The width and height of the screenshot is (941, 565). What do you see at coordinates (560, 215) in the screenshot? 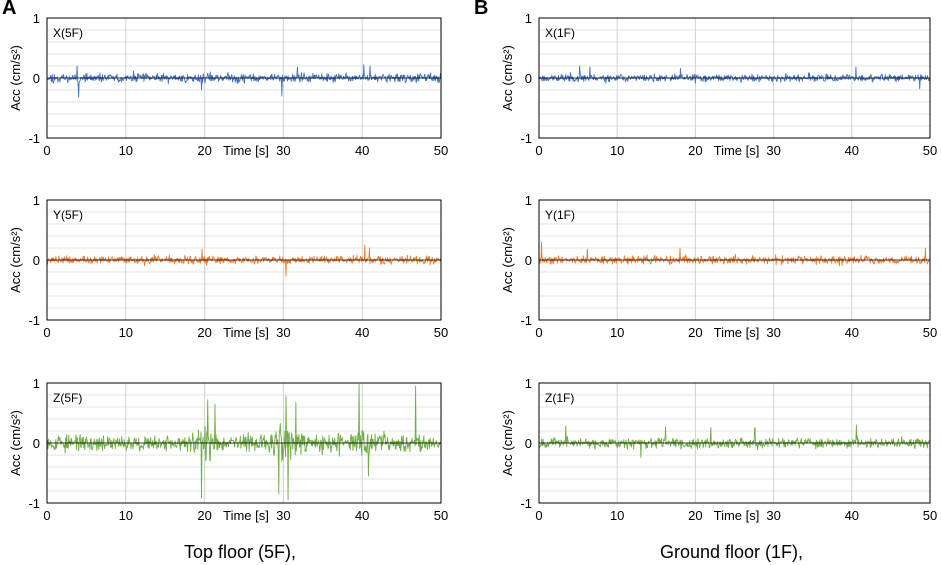
I see `chart-title: Y(1F)` at bounding box center [560, 215].